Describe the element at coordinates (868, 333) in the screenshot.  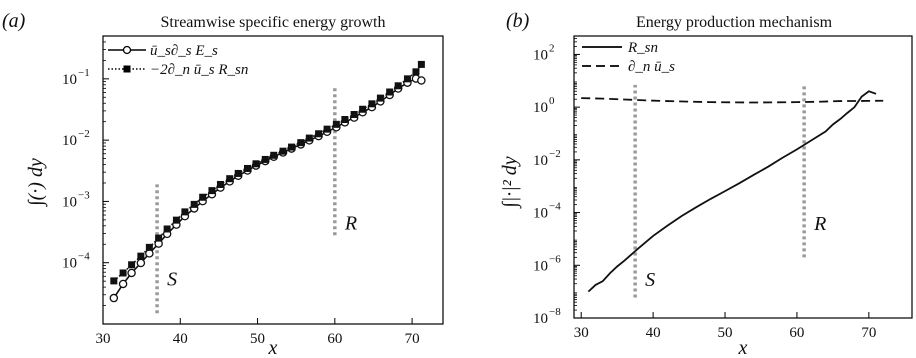
I see `x-tick-label-b-4: 70` at that location.